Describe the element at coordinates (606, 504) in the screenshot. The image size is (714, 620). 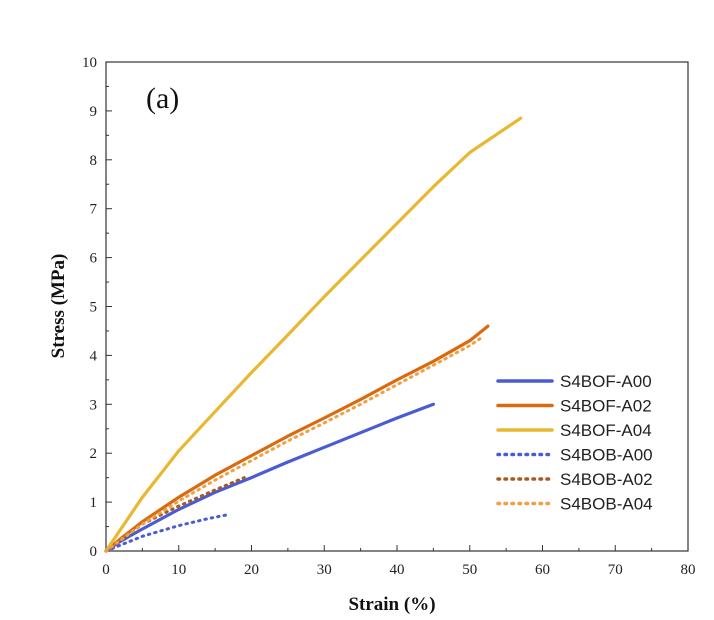
I see `legend-label-s4bob-a04: S4BOB-A04` at that location.